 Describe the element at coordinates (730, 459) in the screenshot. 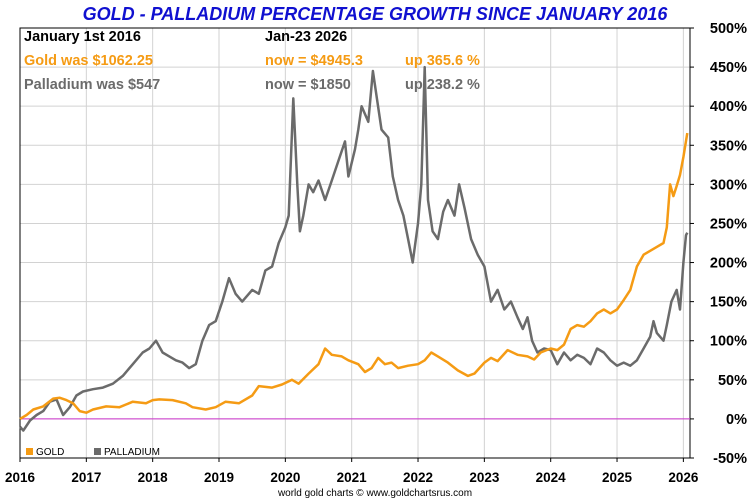

I see `y-tick-label: -50%` at that location.